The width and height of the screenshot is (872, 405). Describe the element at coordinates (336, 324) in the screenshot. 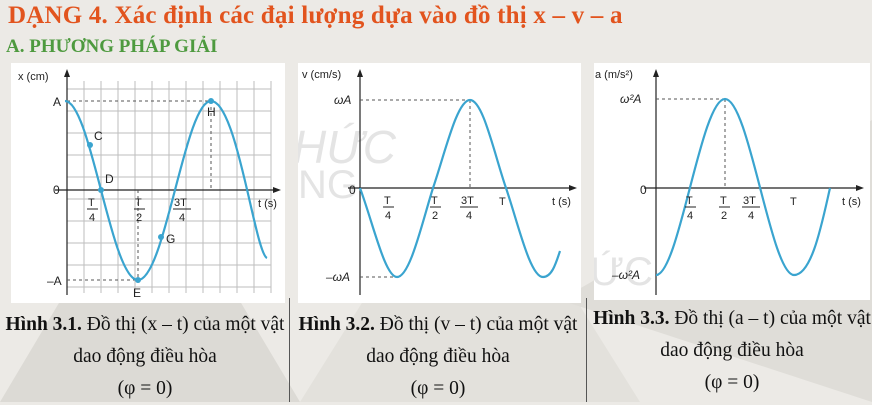

I see `caption-bold: Hình 3.2.` at that location.